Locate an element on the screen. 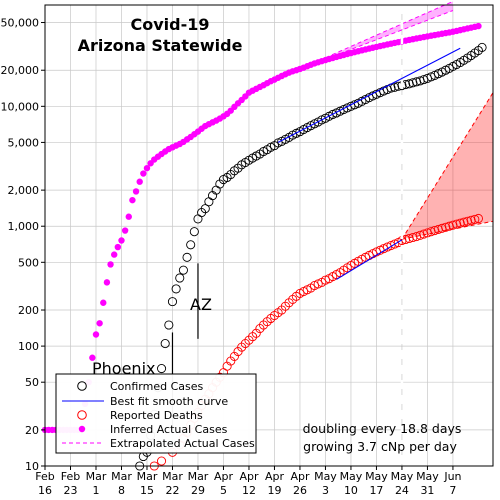 The image size is (500, 500). x-tick-day: 7 is located at coordinates (452, 490).